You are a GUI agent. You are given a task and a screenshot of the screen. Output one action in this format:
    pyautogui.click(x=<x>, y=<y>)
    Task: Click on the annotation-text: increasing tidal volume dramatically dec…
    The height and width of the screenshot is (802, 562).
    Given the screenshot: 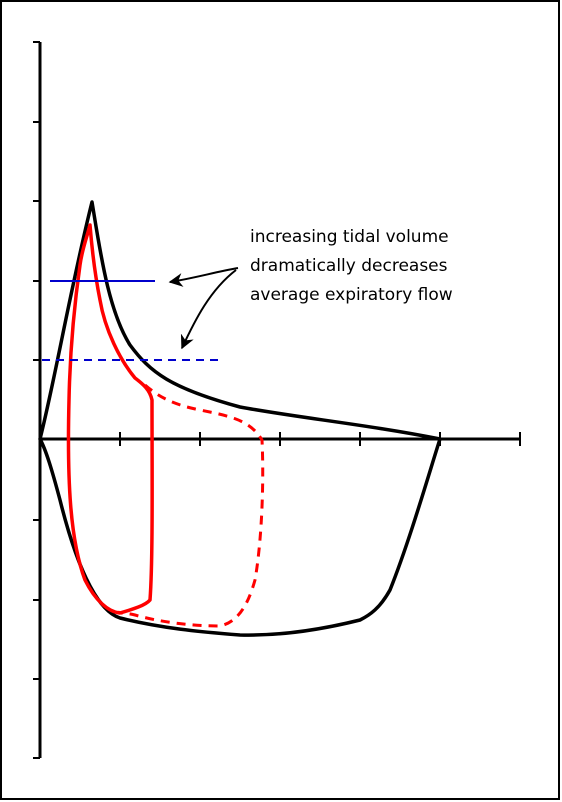 What is the action you would take?
    pyautogui.click(x=351, y=266)
    